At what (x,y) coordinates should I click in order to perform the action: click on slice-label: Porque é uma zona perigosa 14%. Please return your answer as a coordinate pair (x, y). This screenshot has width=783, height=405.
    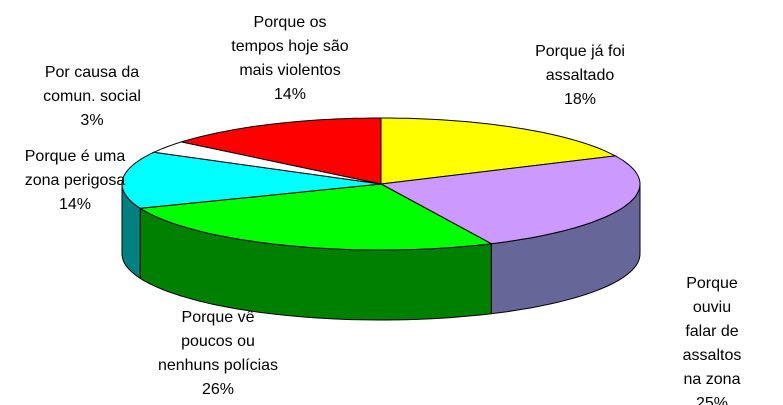
    Looking at the image, I should click on (75, 181).